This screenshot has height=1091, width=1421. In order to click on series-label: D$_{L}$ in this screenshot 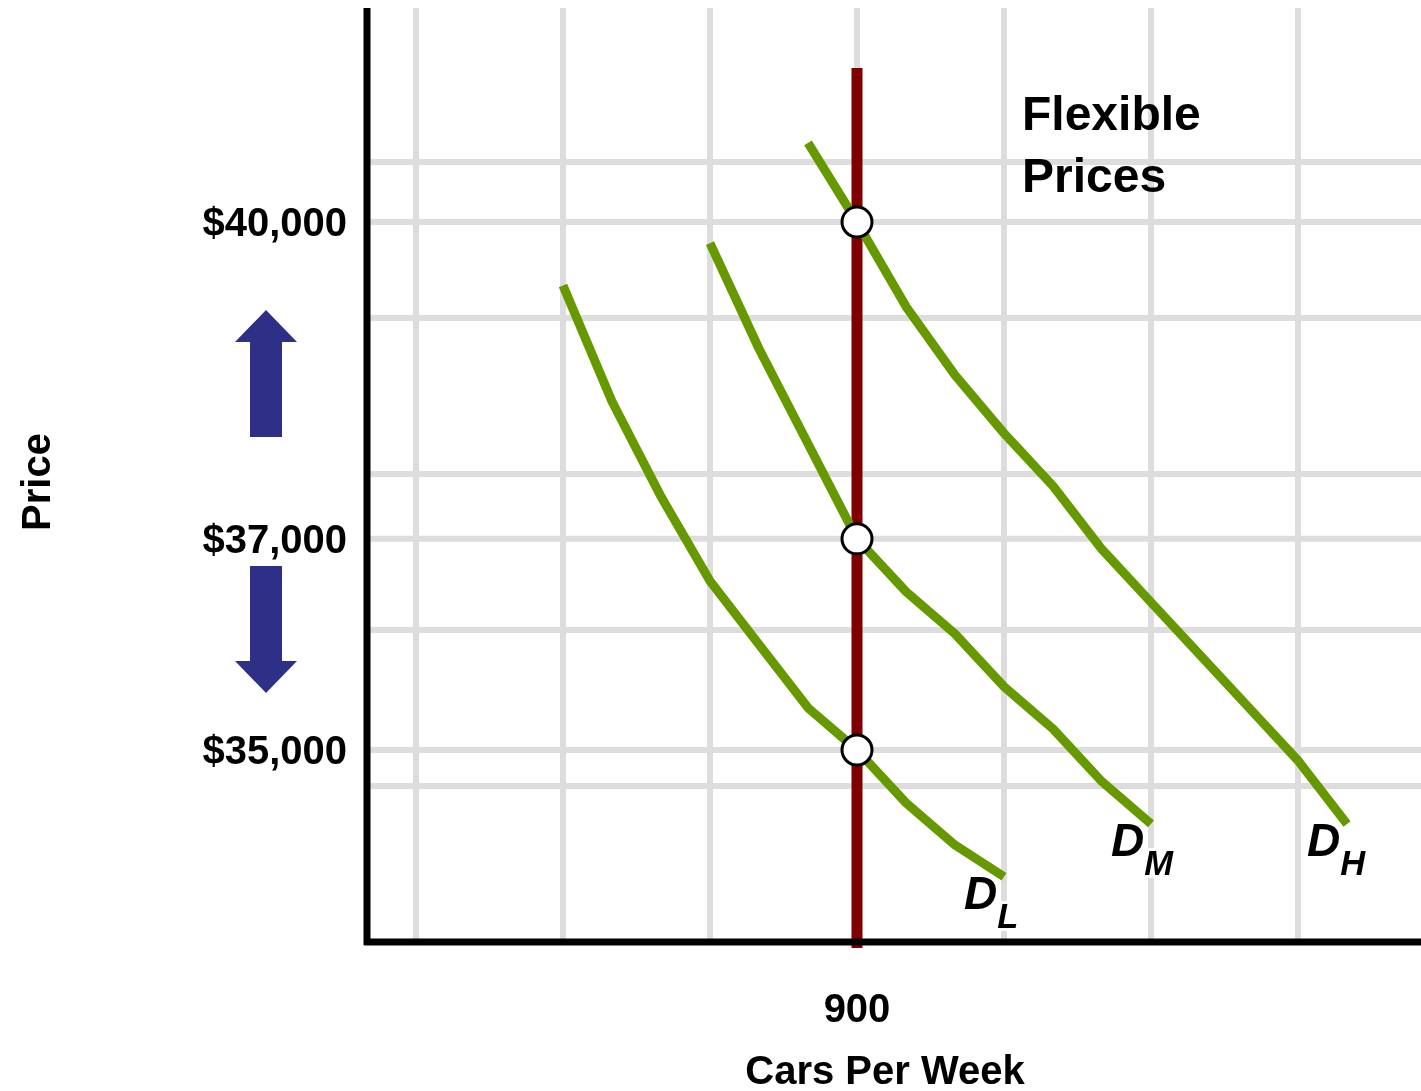, I will do `click(991, 900)`.